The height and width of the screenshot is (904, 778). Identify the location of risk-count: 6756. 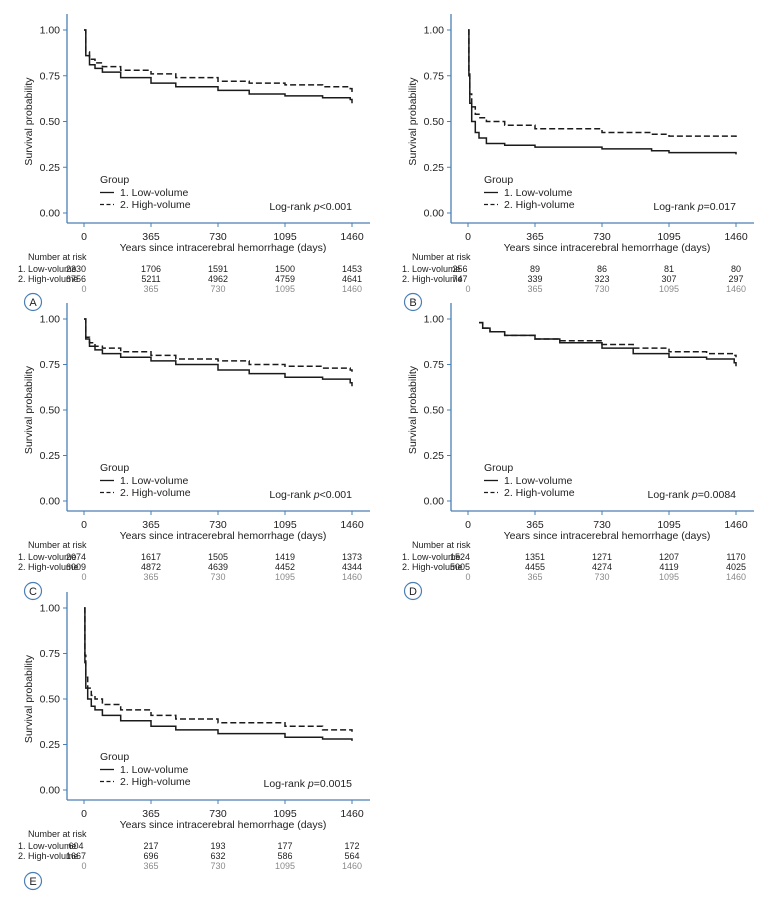
(76, 279).